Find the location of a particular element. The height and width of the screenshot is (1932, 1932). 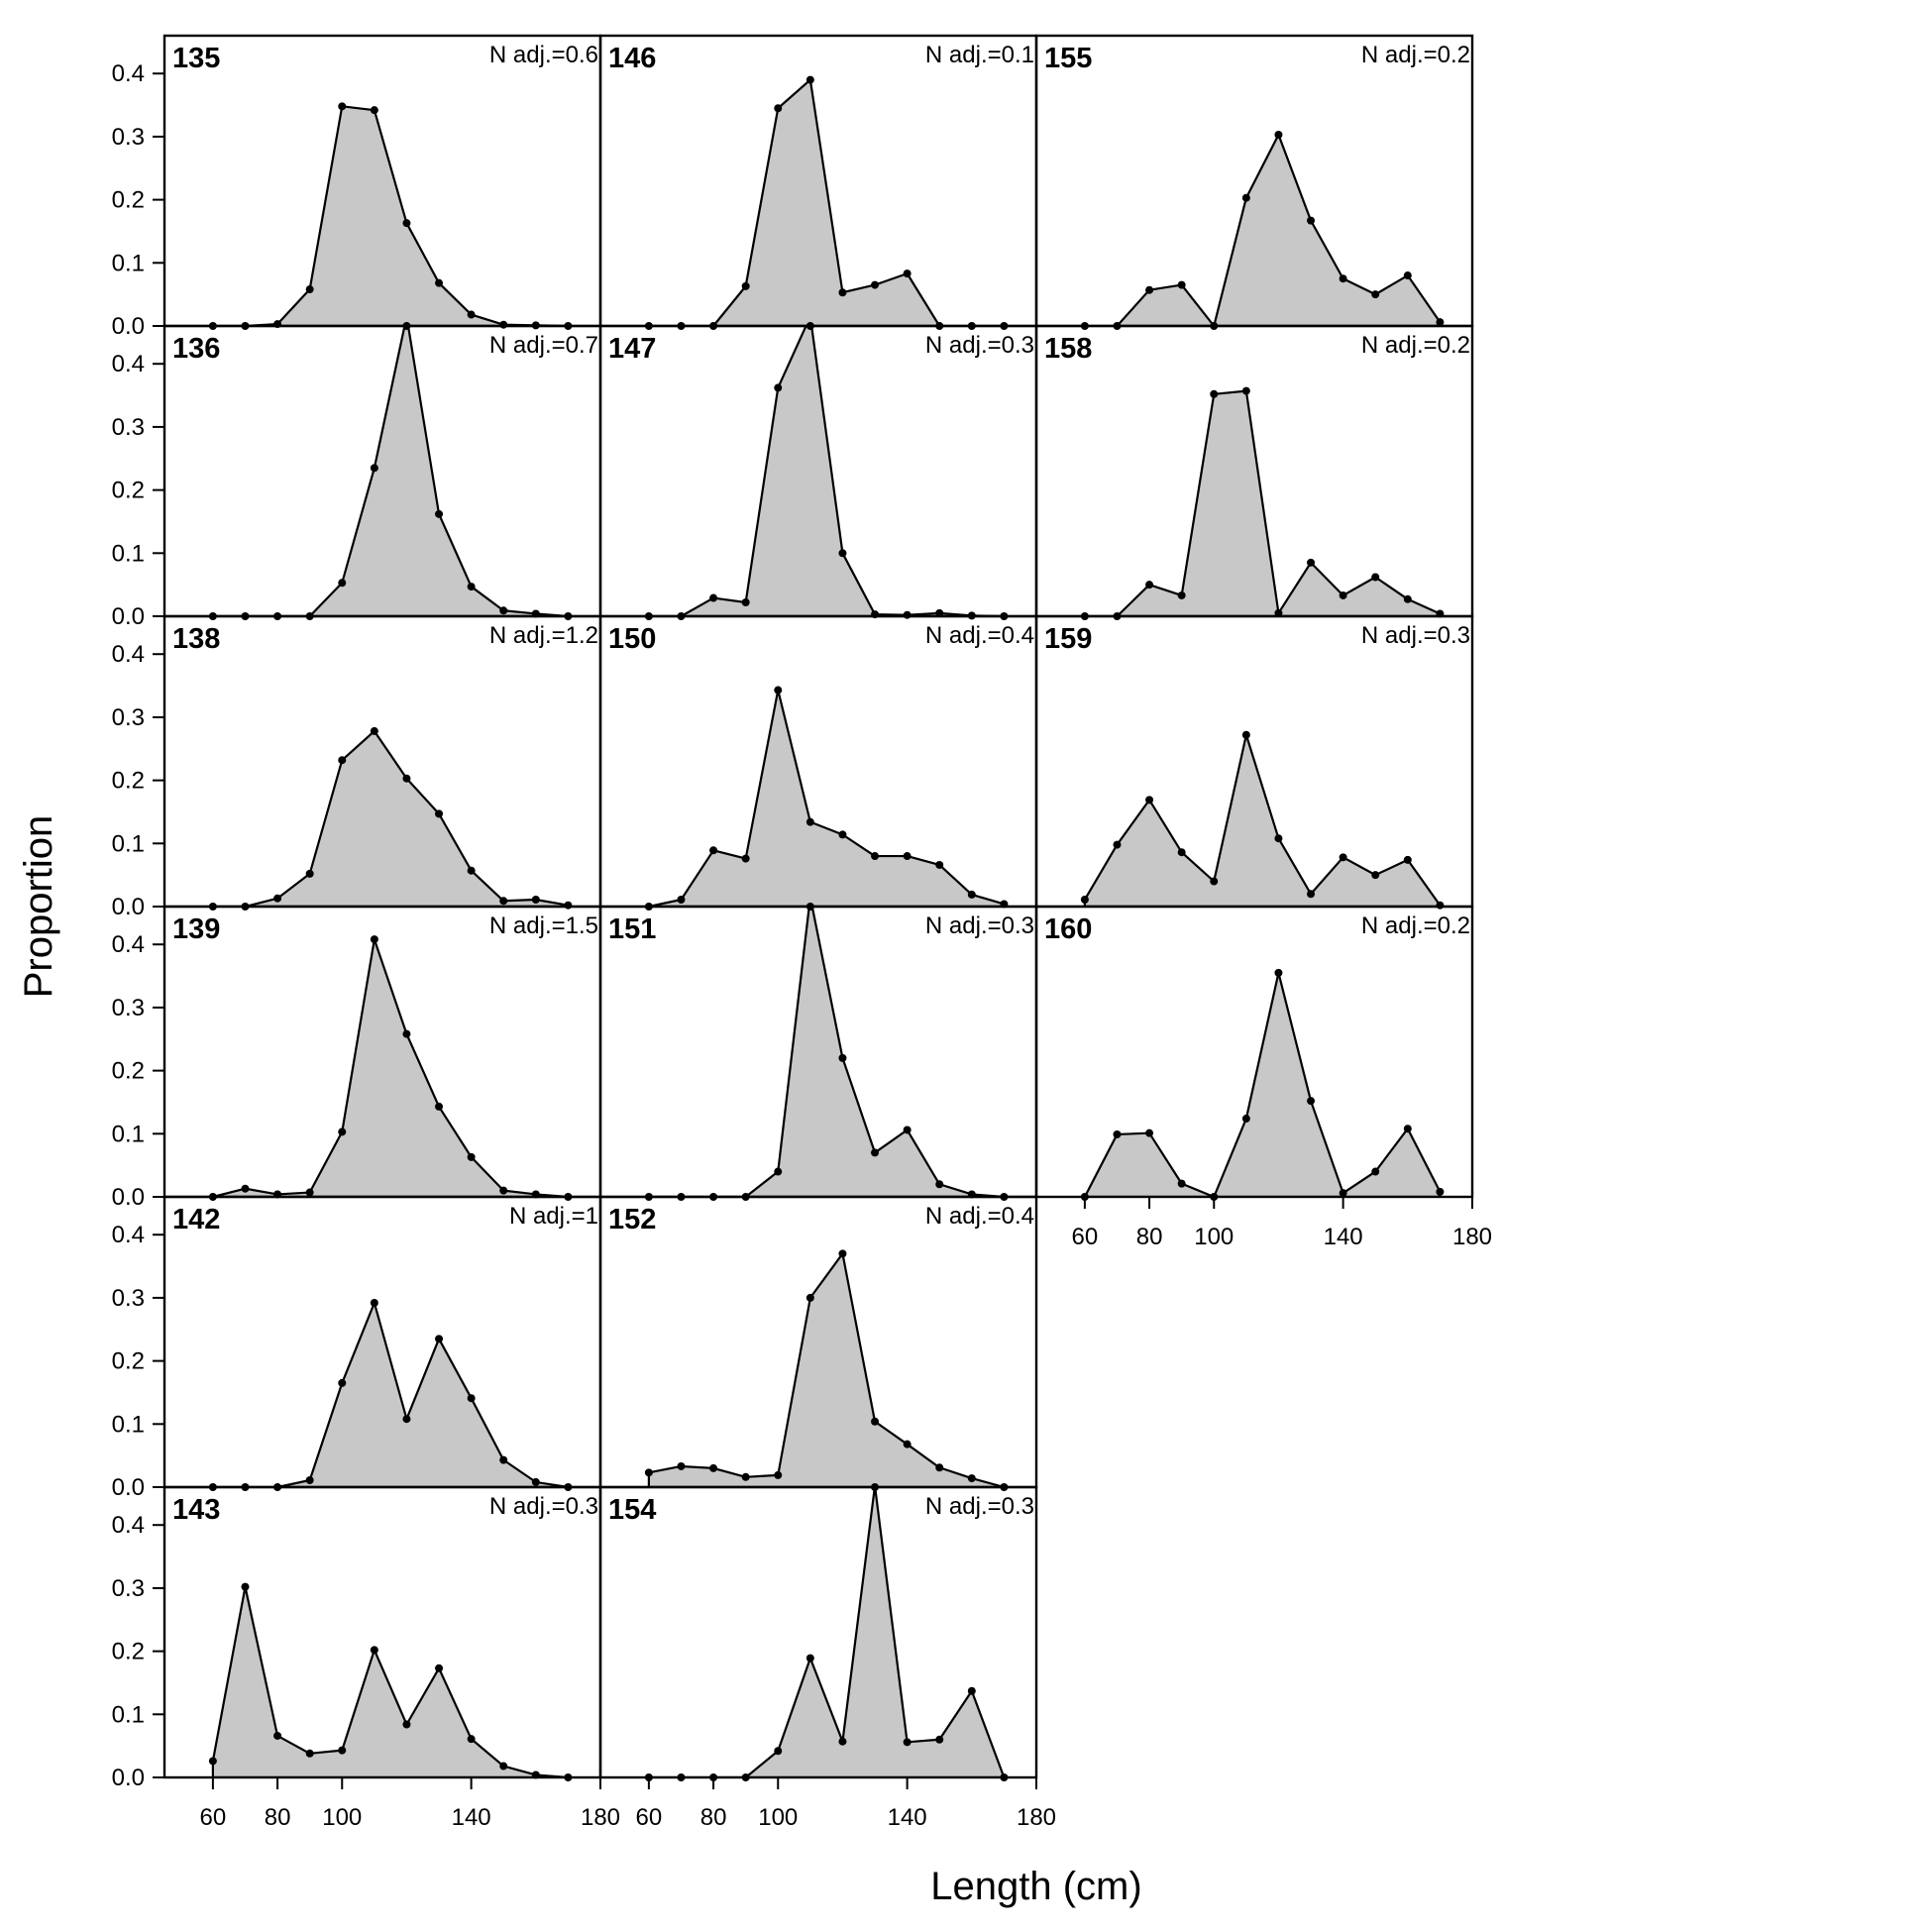

y-tick-label-142-1: 0.1 is located at coordinates (128, 1425).